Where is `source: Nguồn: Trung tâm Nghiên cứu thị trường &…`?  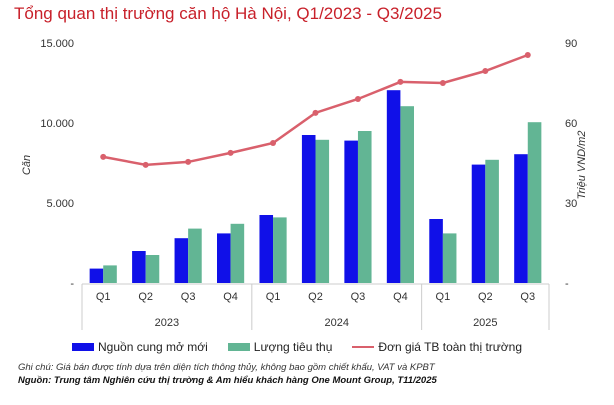
source: Nguồn: Trung tâm Nghiên cứu thị trường &… is located at coordinates (227, 380).